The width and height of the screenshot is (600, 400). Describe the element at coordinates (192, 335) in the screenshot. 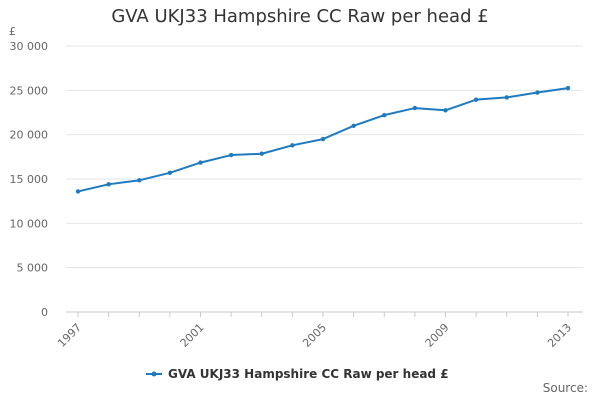

I see `x-tick-label: 2001` at that location.